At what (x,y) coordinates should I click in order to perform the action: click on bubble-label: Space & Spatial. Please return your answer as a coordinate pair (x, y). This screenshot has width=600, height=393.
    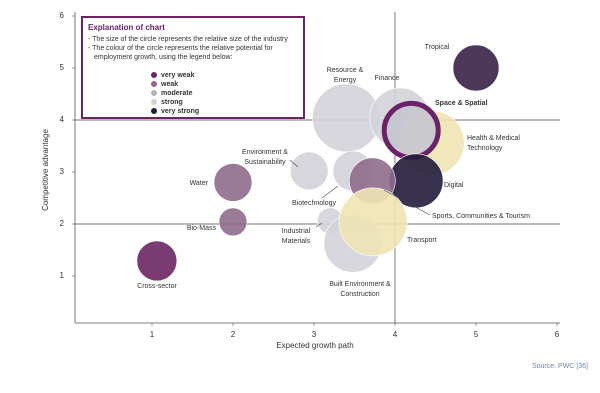
    Looking at the image, I should click on (461, 103).